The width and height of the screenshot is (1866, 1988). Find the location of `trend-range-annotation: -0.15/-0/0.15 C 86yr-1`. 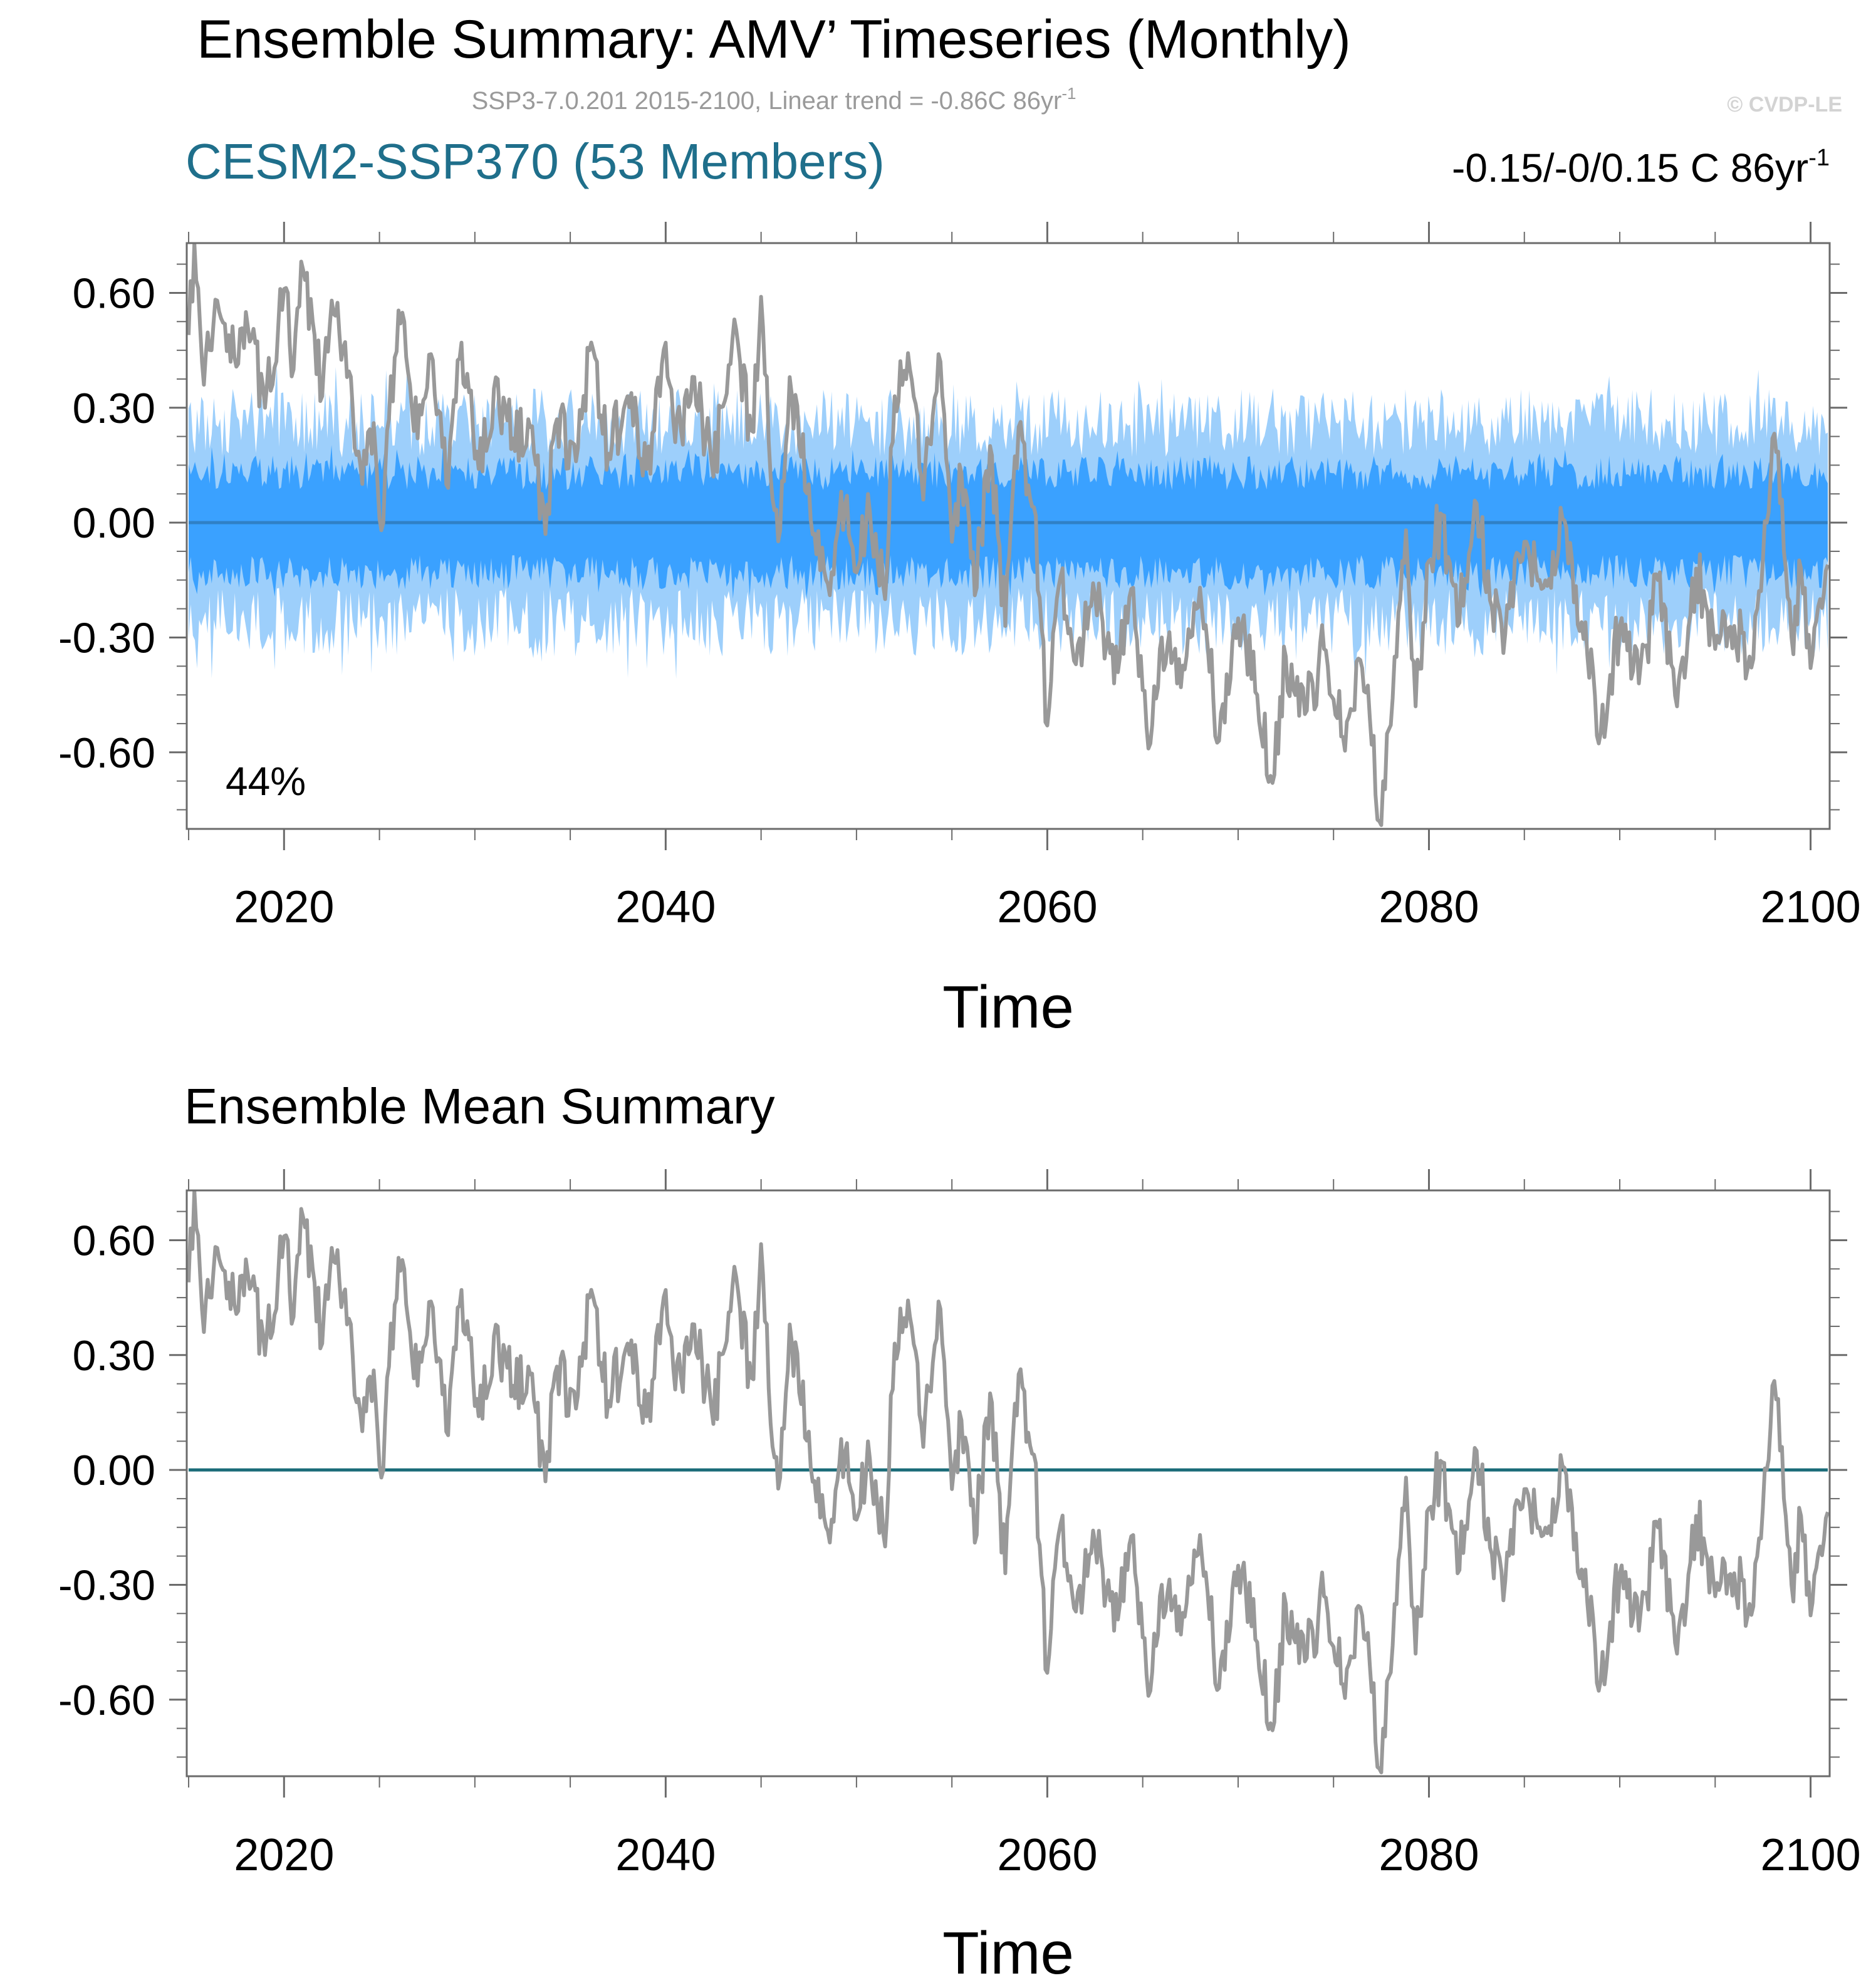

trend-range-annotation: -0.15/-0/0.15 C 86yr-1 is located at coordinates (1641, 168).